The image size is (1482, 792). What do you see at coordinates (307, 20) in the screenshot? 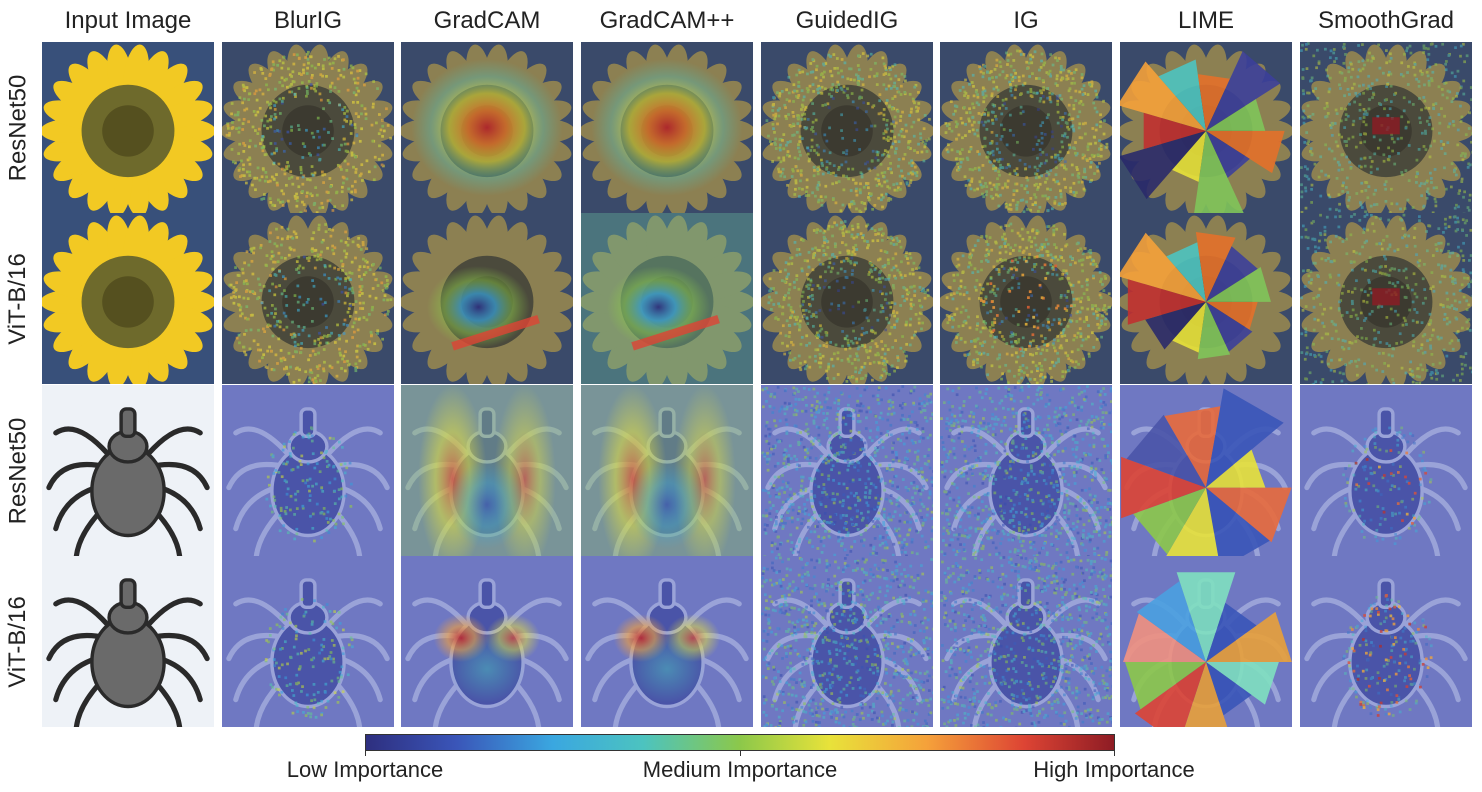
I see `column-header-blurig: BlurIG` at bounding box center [307, 20].